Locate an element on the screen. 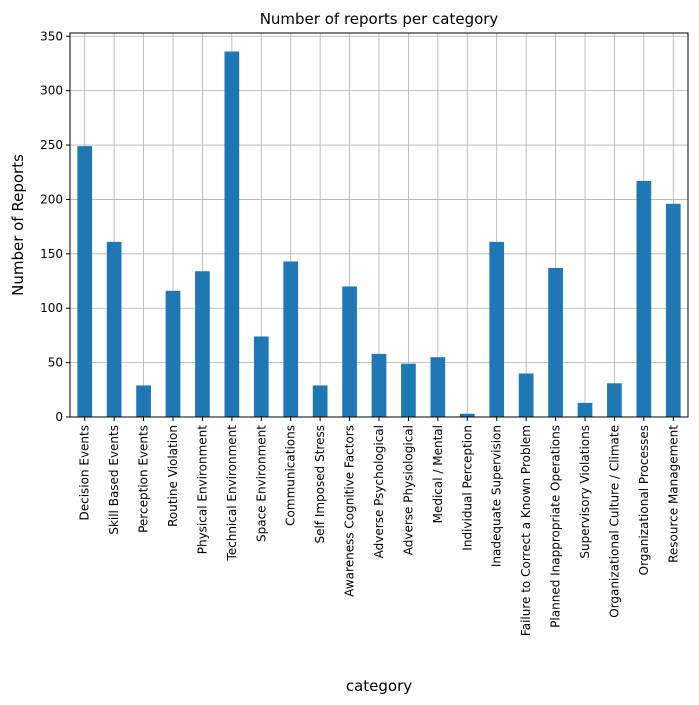 The image size is (699, 705). x-tick-label: Space Environment is located at coordinates (261, 483).